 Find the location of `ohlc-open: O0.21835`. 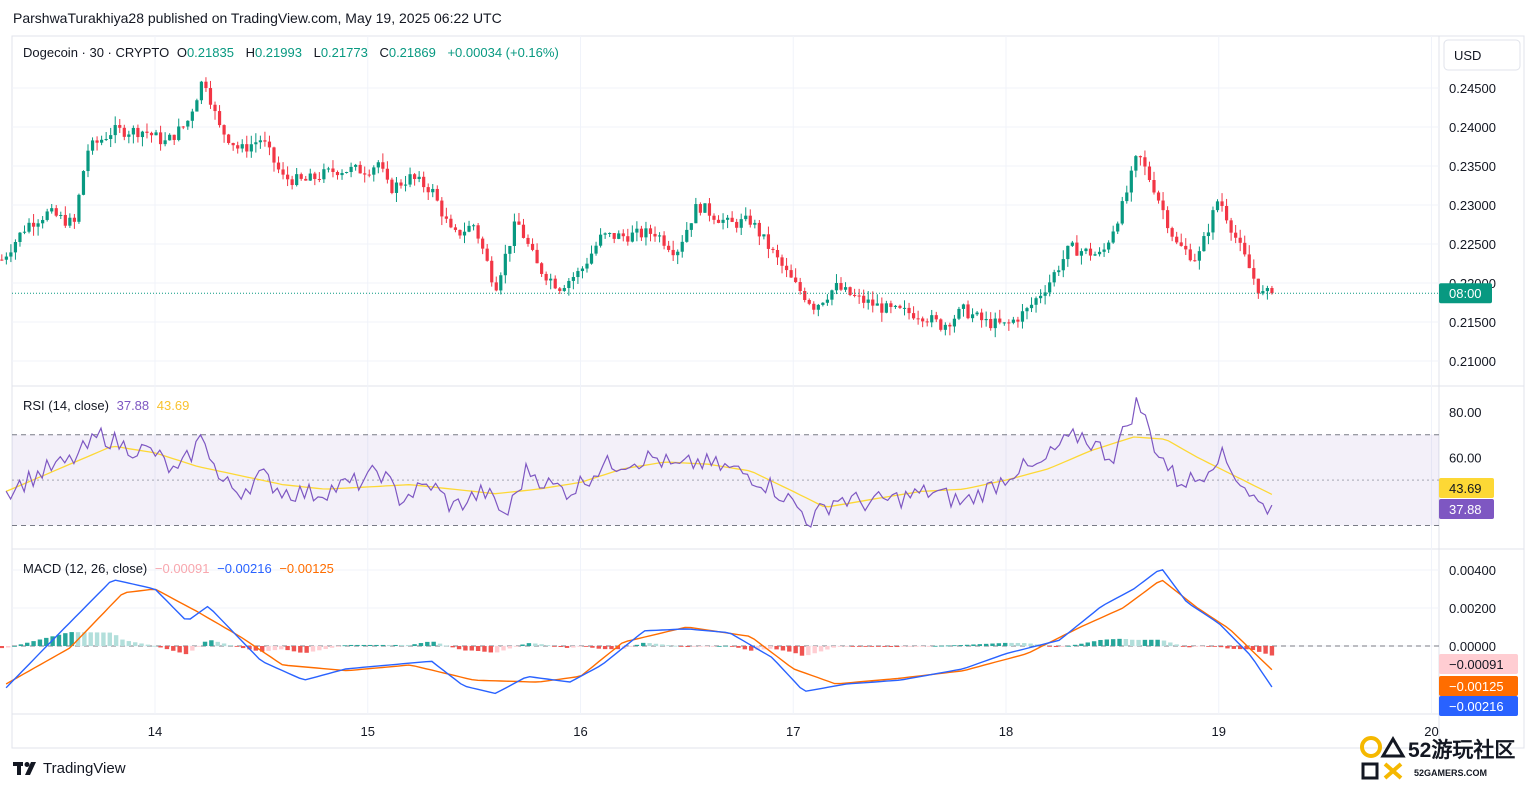

ohlc-open: O0.21835 is located at coordinates (205, 52).